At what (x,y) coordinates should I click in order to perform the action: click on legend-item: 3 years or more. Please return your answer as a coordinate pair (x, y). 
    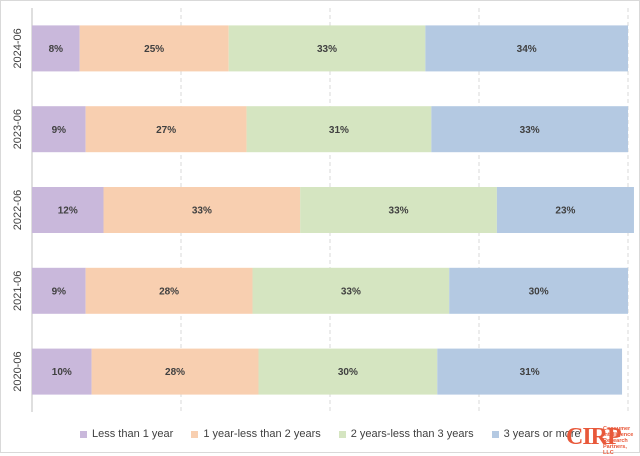
    Looking at the image, I should click on (536, 434).